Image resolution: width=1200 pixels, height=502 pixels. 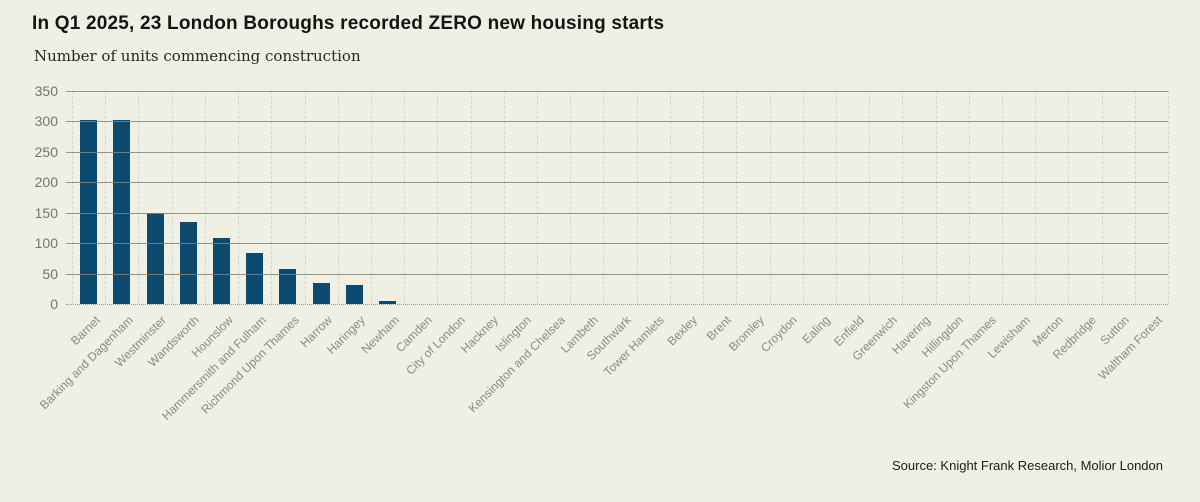 I want to click on bar-haringey, so click(x=354, y=294).